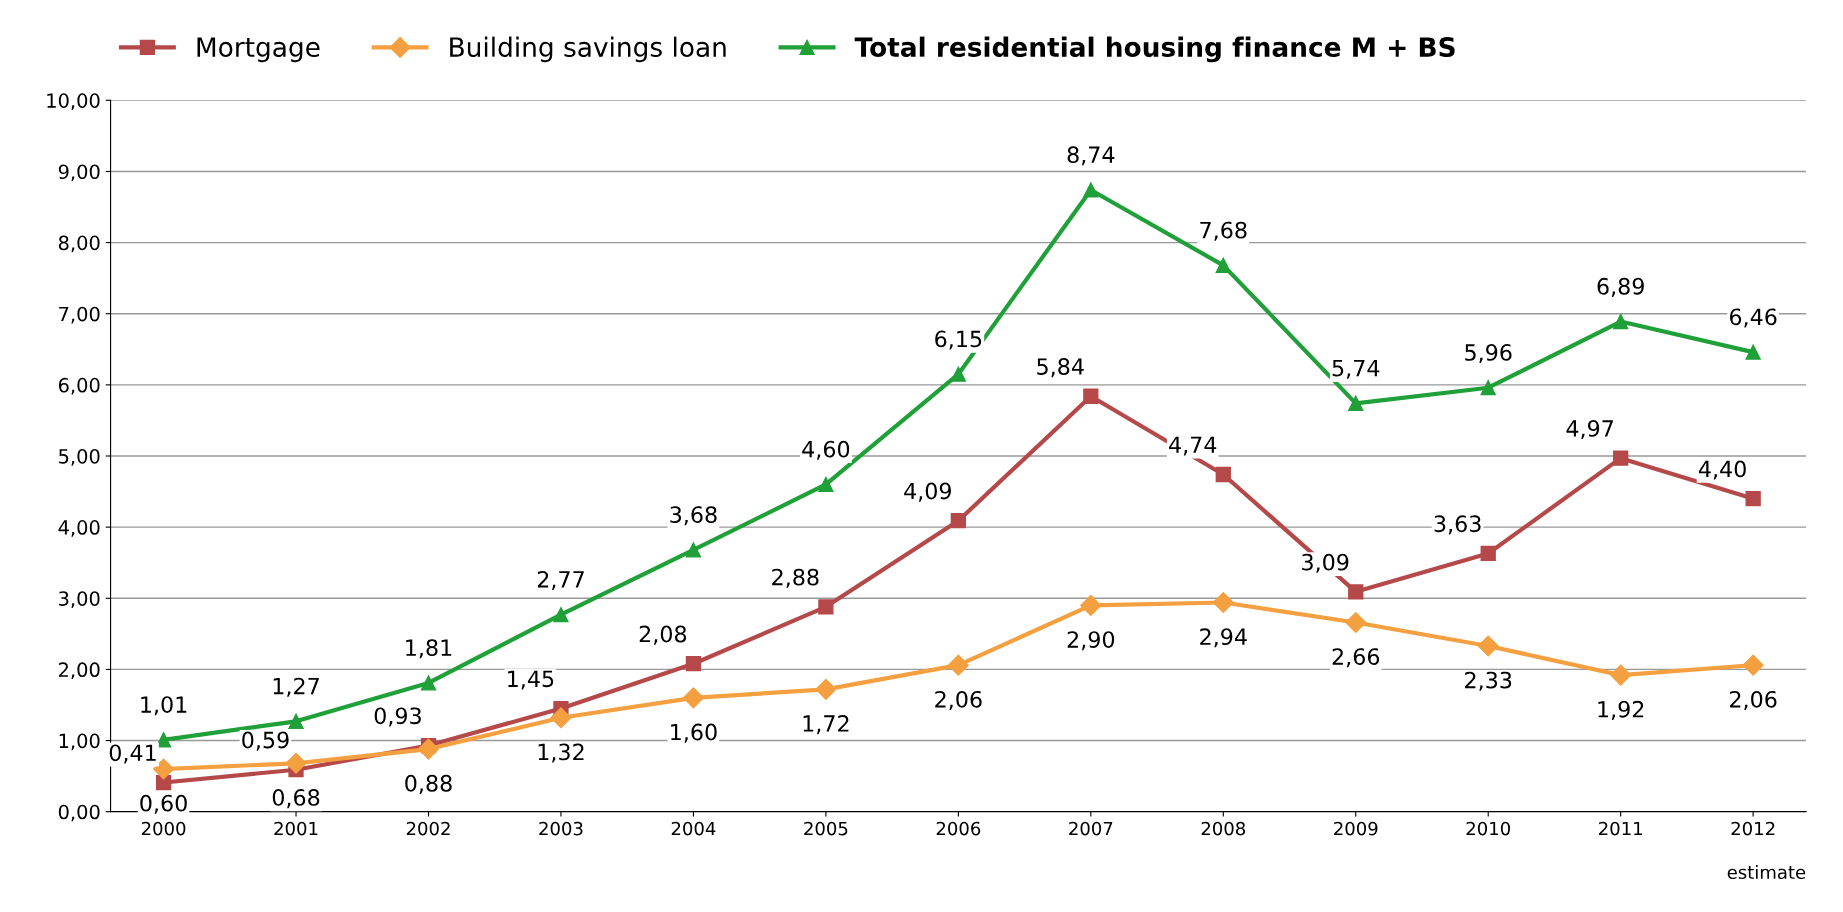 This screenshot has width=1843, height=912. I want to click on y-tick-label: 7,00, so click(79, 315).